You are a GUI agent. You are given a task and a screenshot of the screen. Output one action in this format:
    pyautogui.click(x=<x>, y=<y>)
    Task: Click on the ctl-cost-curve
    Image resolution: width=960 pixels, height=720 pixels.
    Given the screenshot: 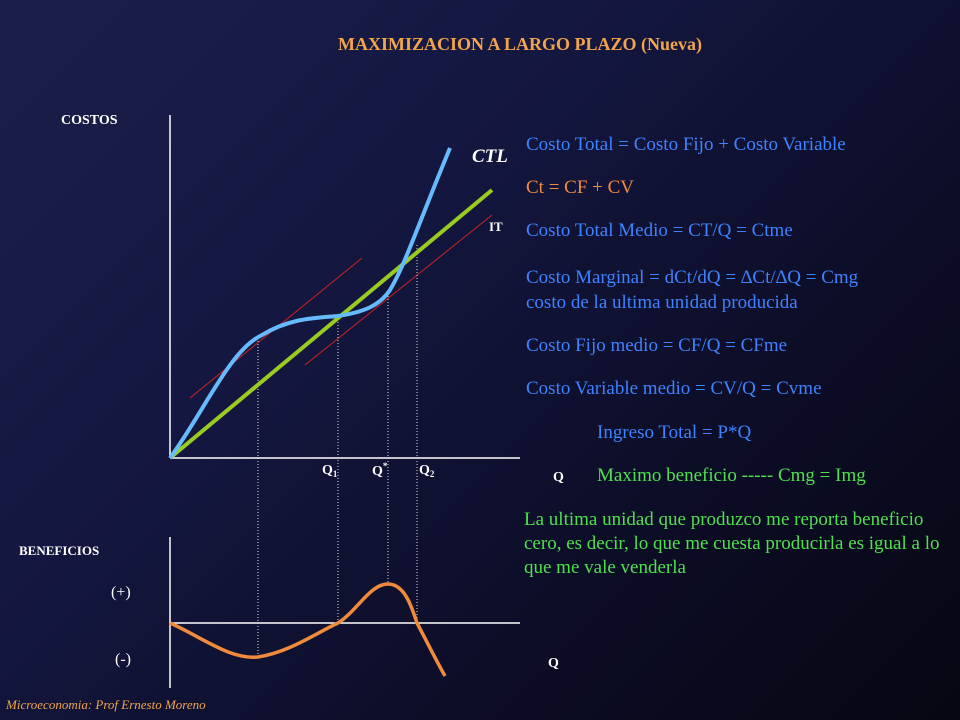 What is the action you would take?
    pyautogui.click(x=310, y=303)
    